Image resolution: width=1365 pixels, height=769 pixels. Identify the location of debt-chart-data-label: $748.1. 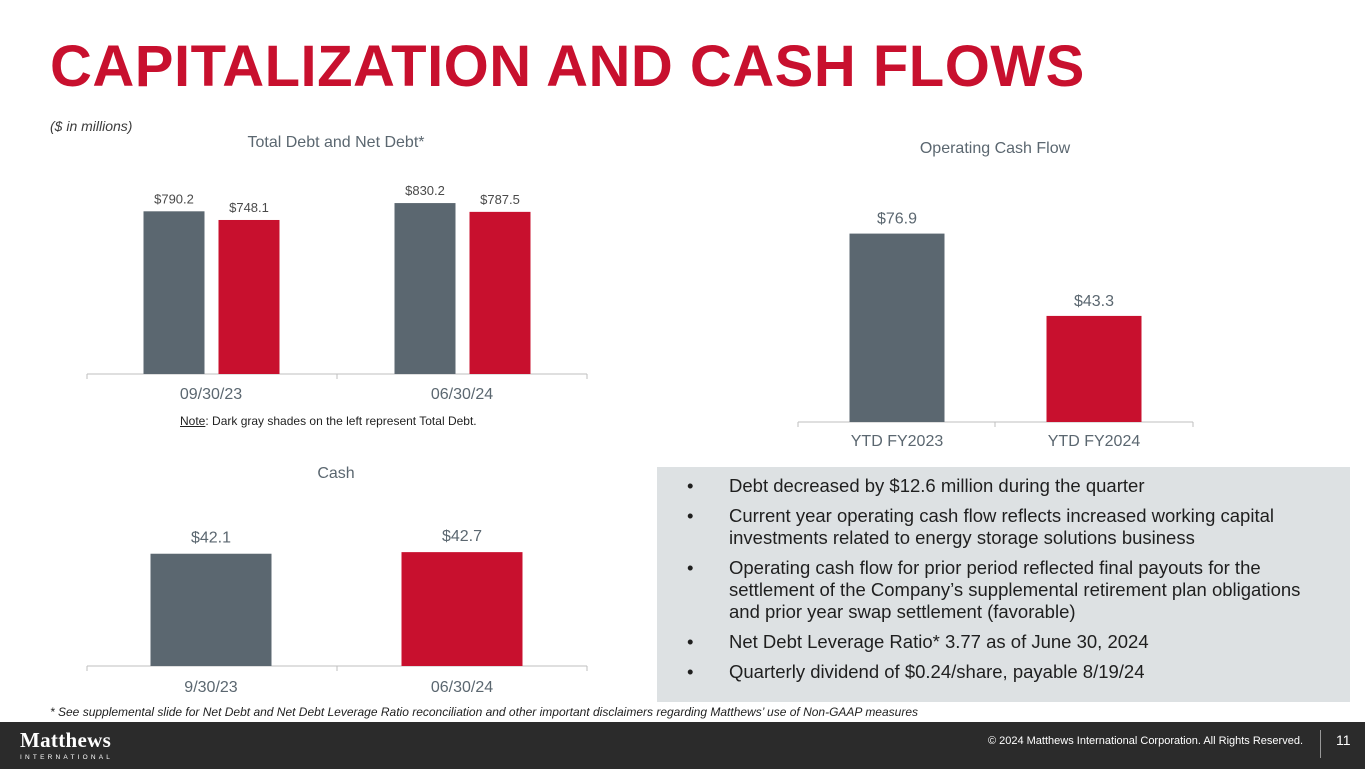
(249, 207).